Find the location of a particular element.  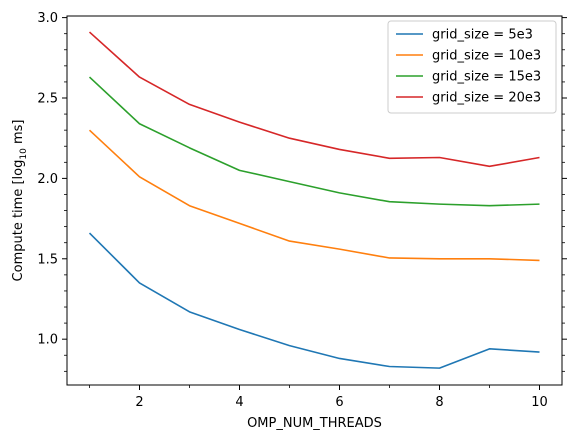

y-tick-label: 2.5 is located at coordinates (47, 99).